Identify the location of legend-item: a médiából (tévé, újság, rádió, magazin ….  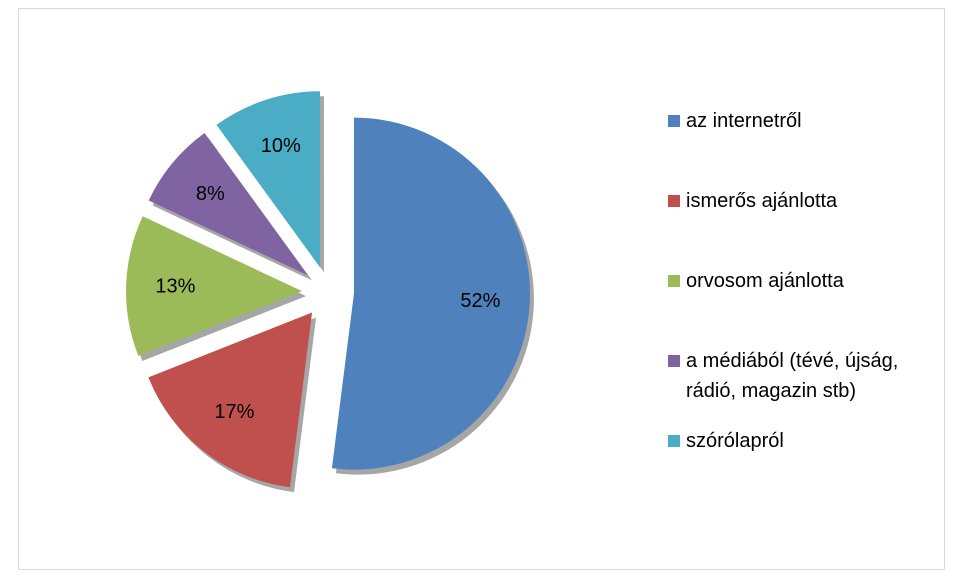
(805, 376).